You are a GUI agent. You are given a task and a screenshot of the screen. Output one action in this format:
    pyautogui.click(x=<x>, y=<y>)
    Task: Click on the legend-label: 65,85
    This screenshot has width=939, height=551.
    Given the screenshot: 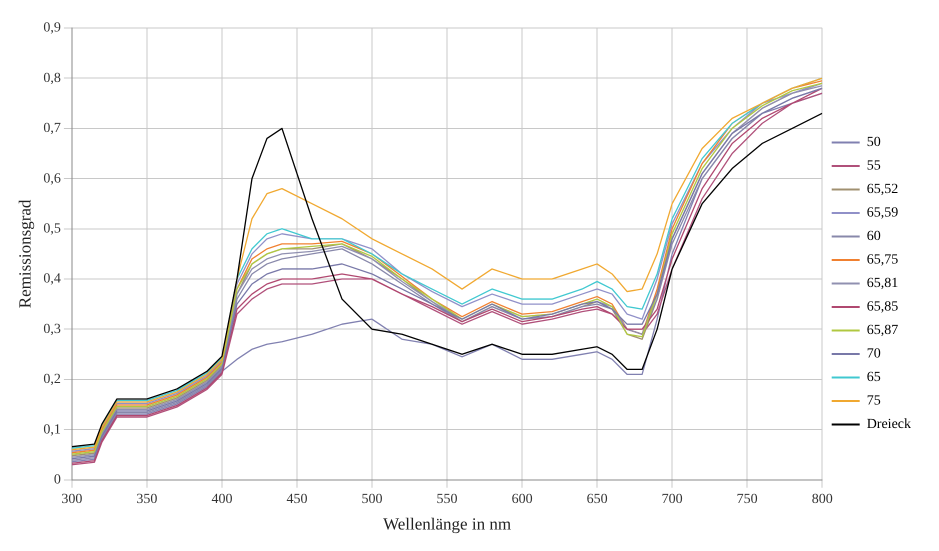 What is the action you would take?
    pyautogui.click(x=882, y=307)
    